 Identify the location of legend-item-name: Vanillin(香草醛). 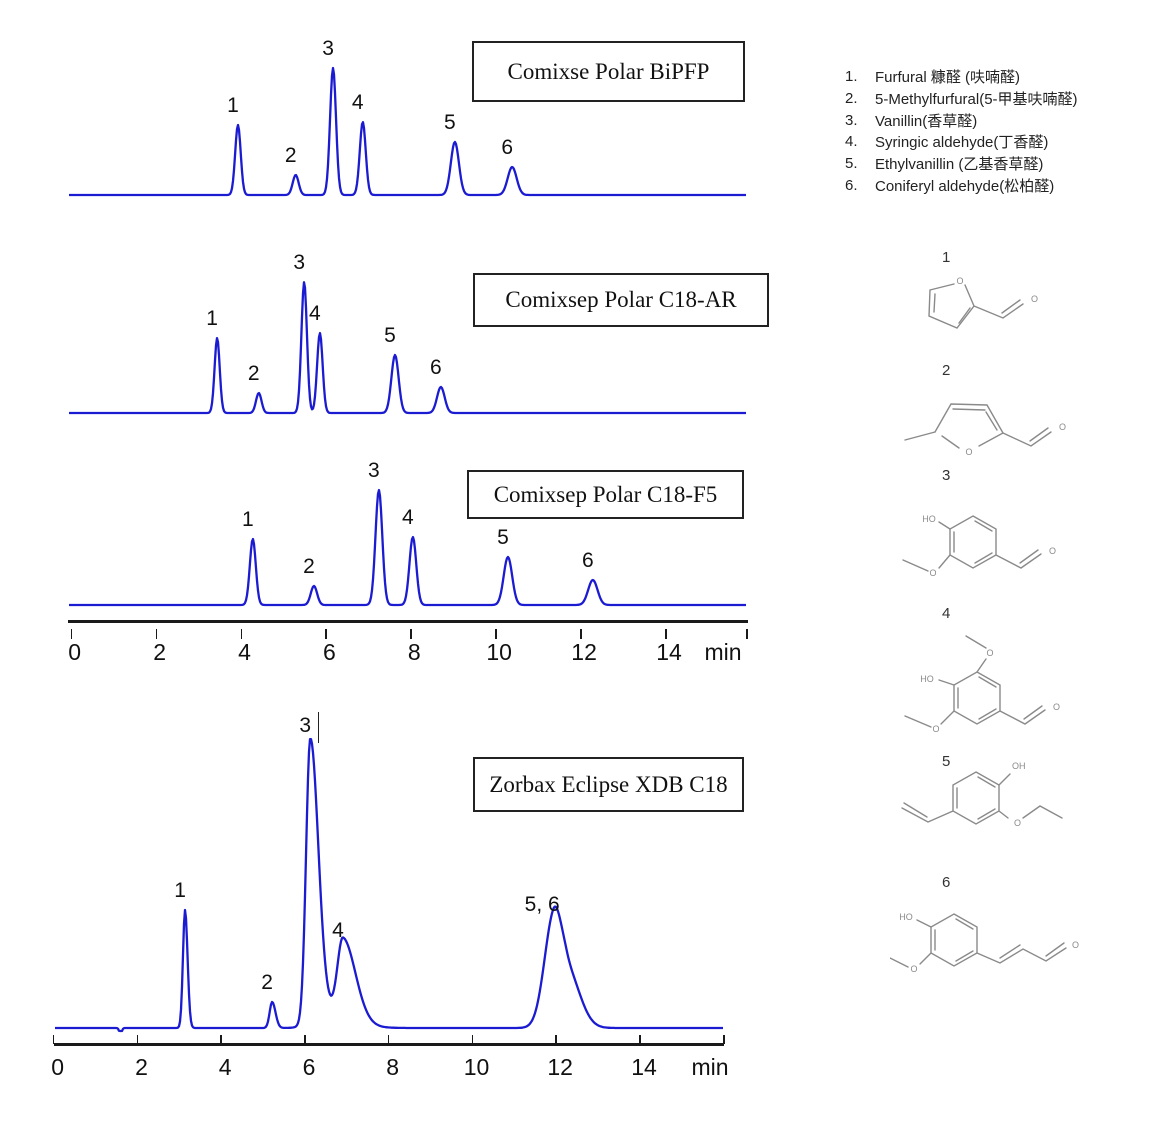
(926, 121).